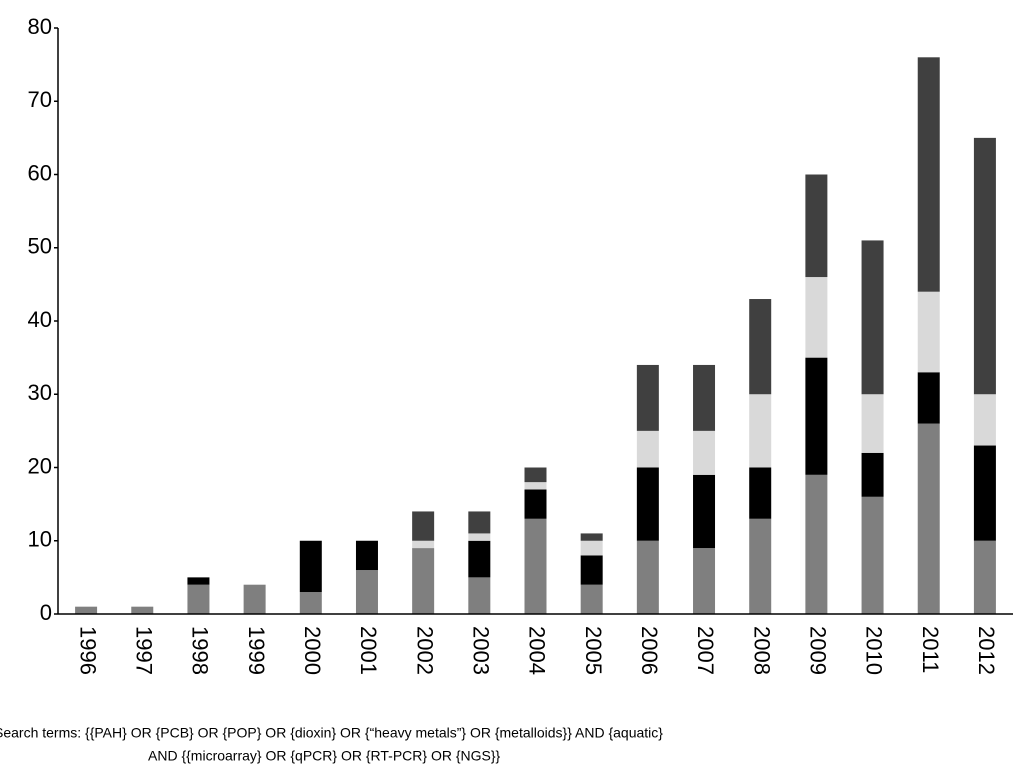 Image resolution: width=1013 pixels, height=771 pixels. What do you see at coordinates (87, 650) in the screenshot?
I see `x-tick-label: 1996` at bounding box center [87, 650].